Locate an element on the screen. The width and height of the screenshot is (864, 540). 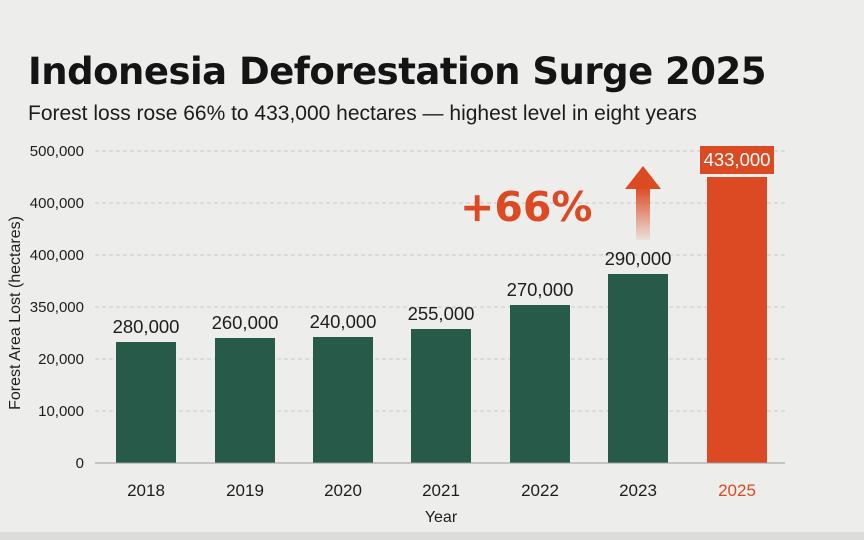
x-tick-label-2023: 2023 is located at coordinates (638, 490).